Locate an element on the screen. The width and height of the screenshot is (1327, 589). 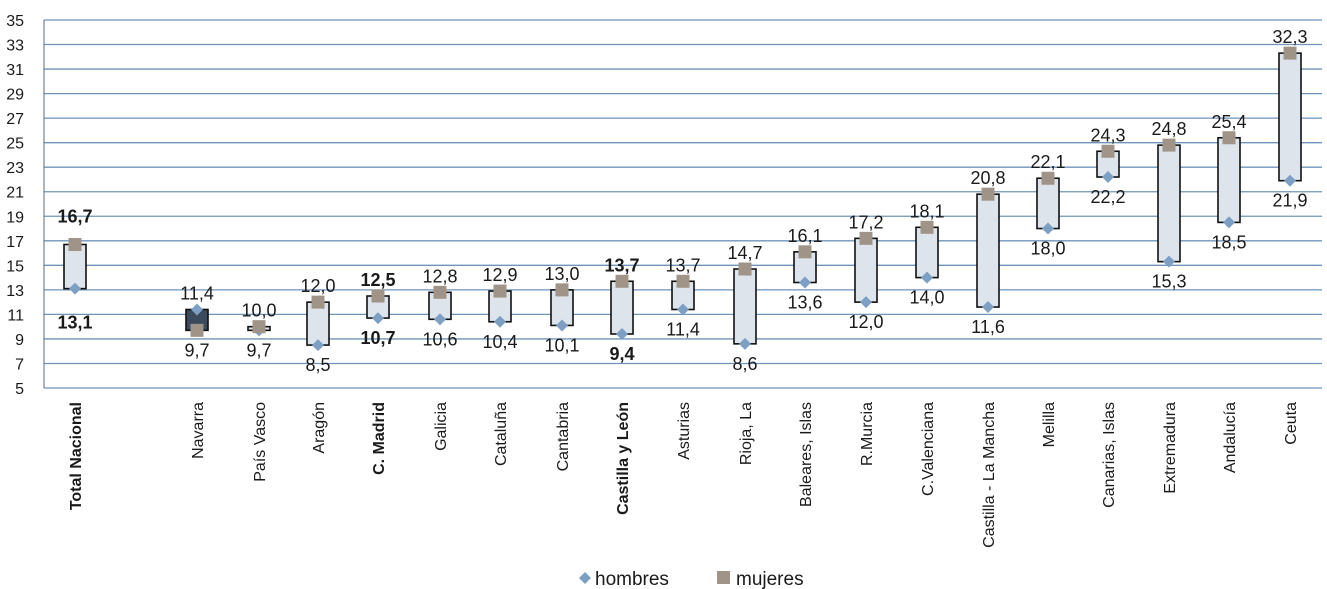
category-label: Aragón is located at coordinates (319, 428).